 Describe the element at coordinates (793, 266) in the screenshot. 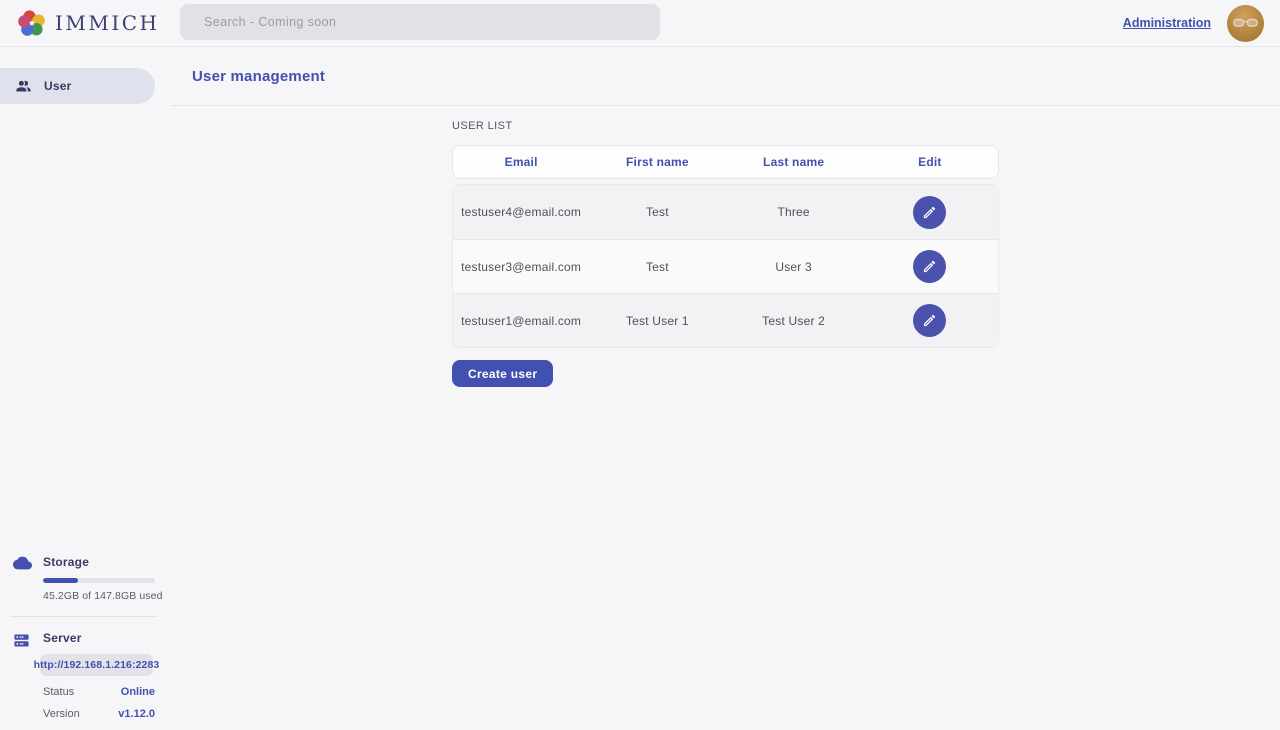

I see `cell-last-name: User 3` at that location.